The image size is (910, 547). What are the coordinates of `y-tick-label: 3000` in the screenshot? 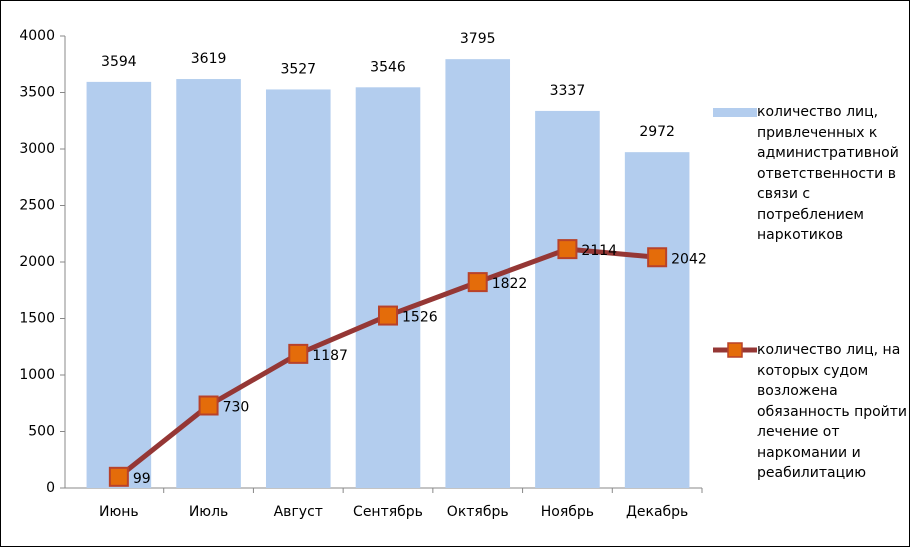 It's located at (37, 149).